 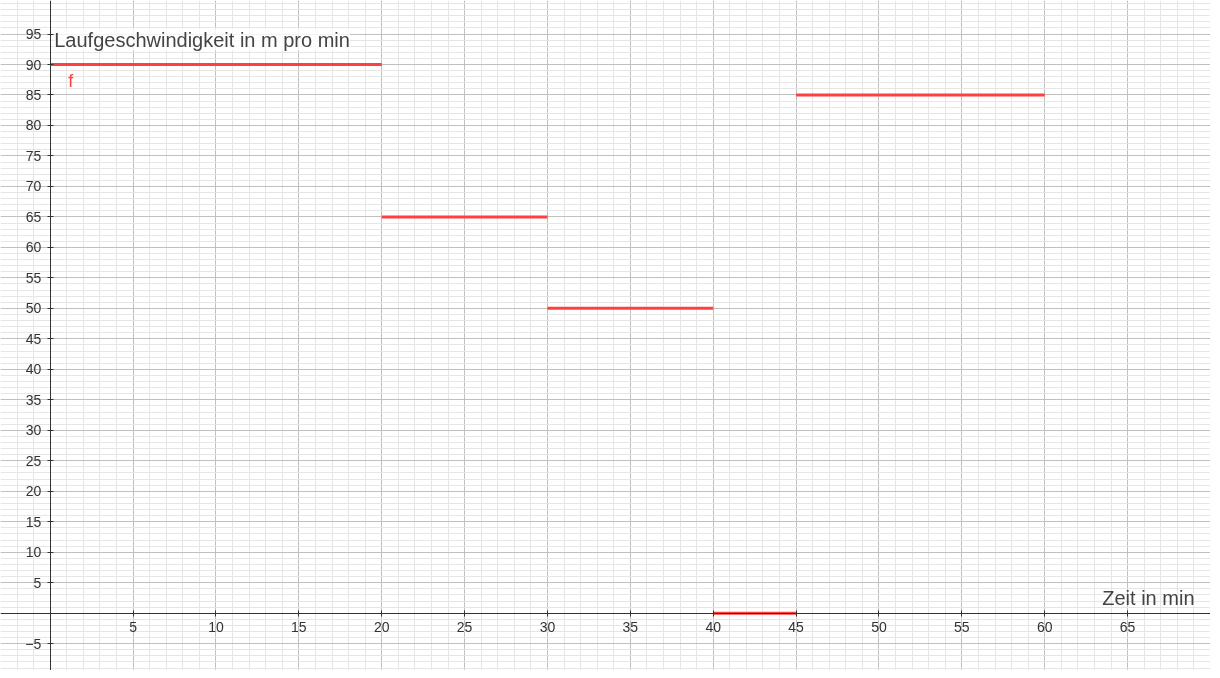 What do you see at coordinates (33, 94) in the screenshot?
I see `y-tick-label: 85` at bounding box center [33, 94].